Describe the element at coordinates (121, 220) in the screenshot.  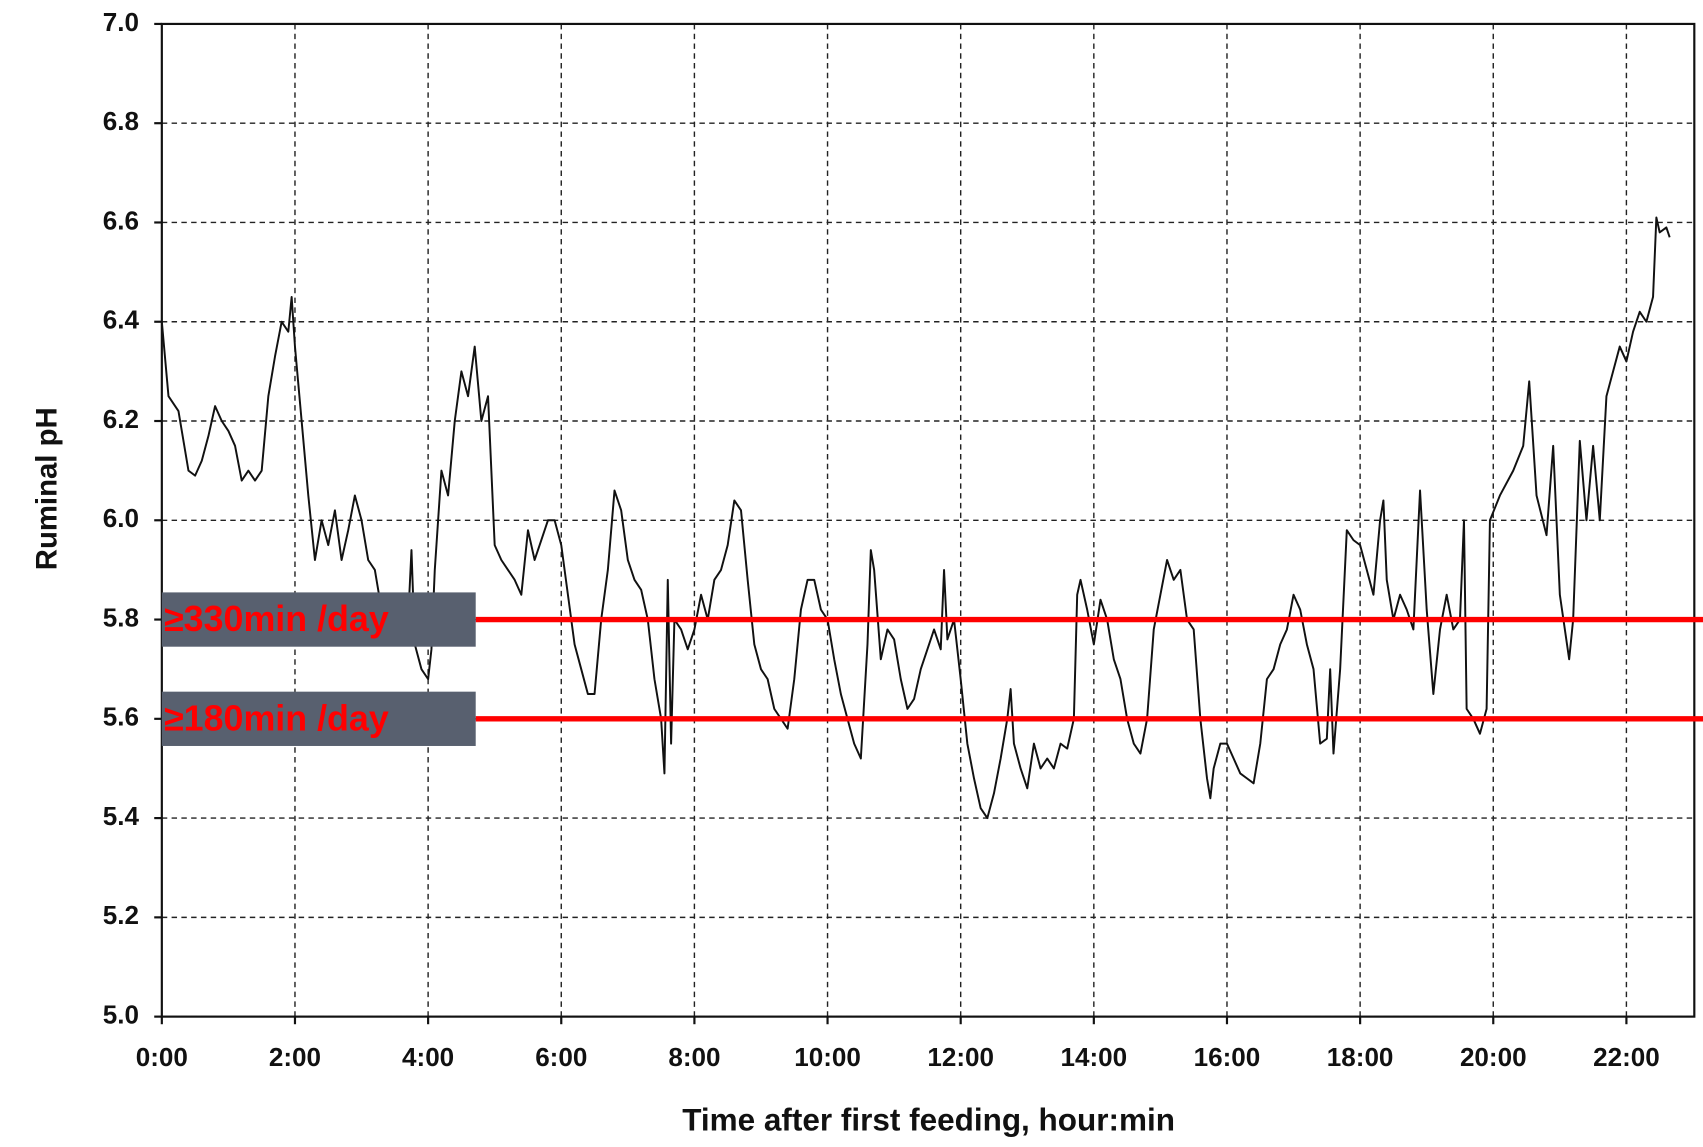
I see `y-tick-label: 6.6` at that location.